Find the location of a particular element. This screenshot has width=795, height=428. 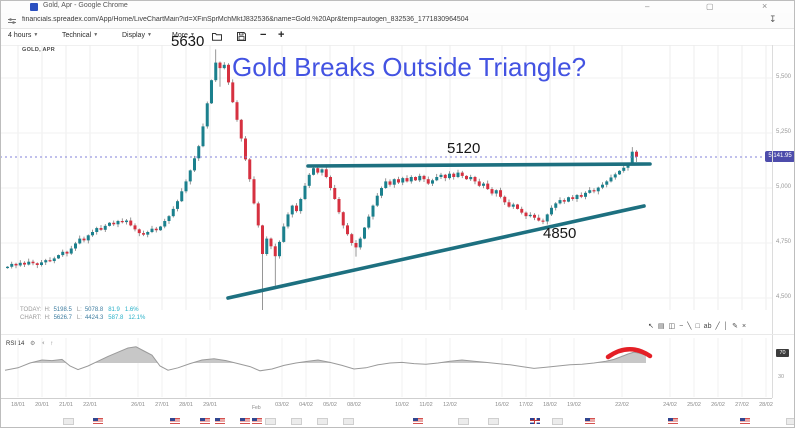

technical-dropdown: Technical ▼ is located at coordinates (80, 35).